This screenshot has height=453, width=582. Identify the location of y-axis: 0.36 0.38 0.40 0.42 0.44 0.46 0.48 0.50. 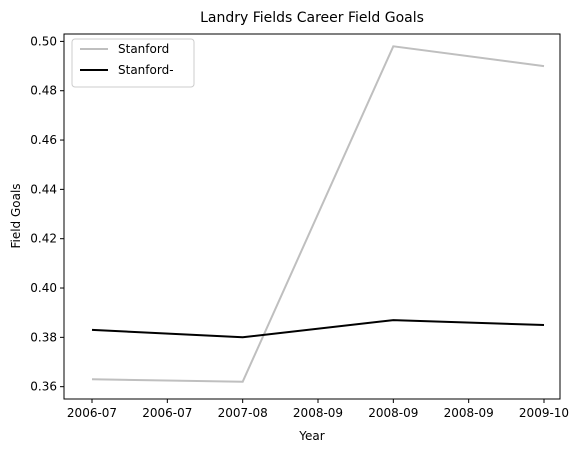
(47, 214).